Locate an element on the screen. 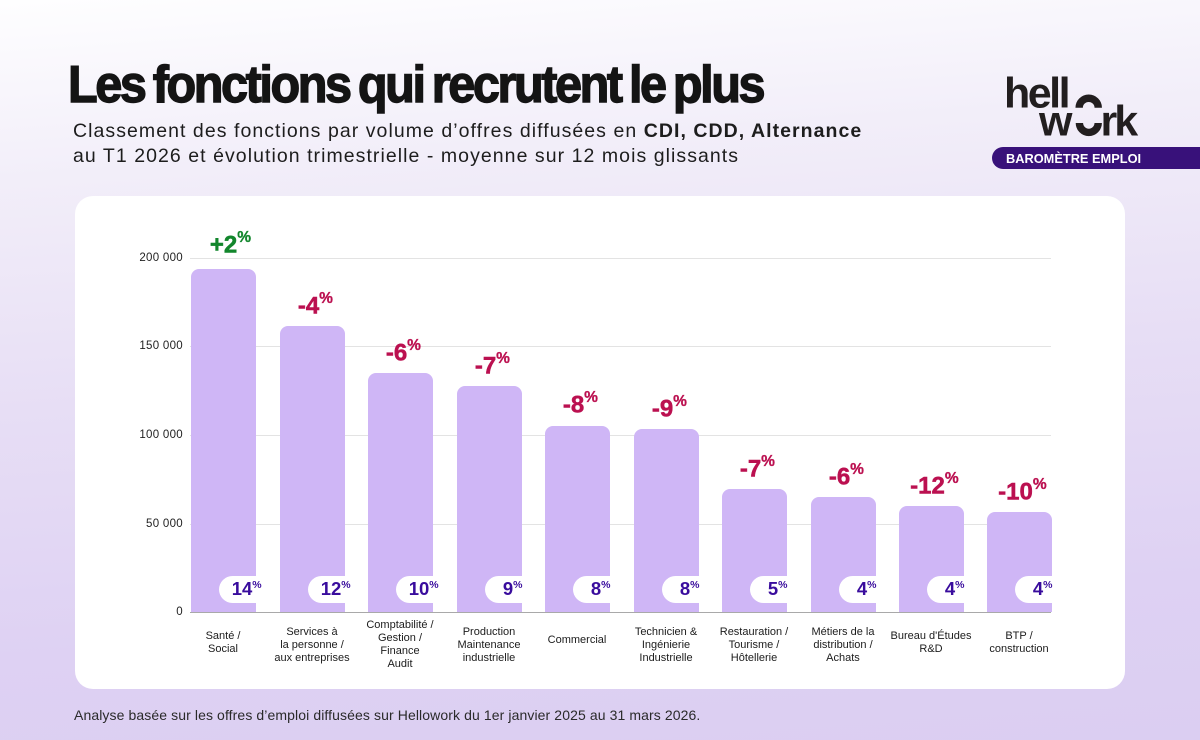 This screenshot has width=1200, height=740. svg-text: rk is located at coordinates (1120, 119).